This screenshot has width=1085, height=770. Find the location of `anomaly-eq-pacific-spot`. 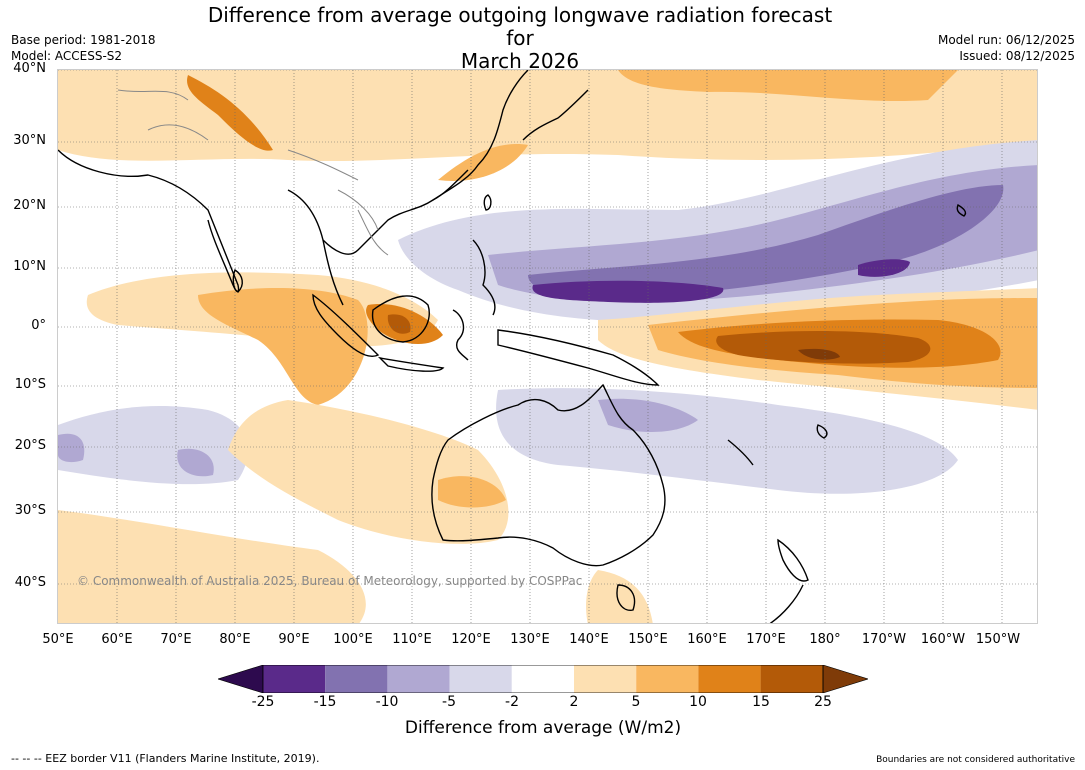

anomaly-eq-pacific-spot is located at coordinates (819, 354).